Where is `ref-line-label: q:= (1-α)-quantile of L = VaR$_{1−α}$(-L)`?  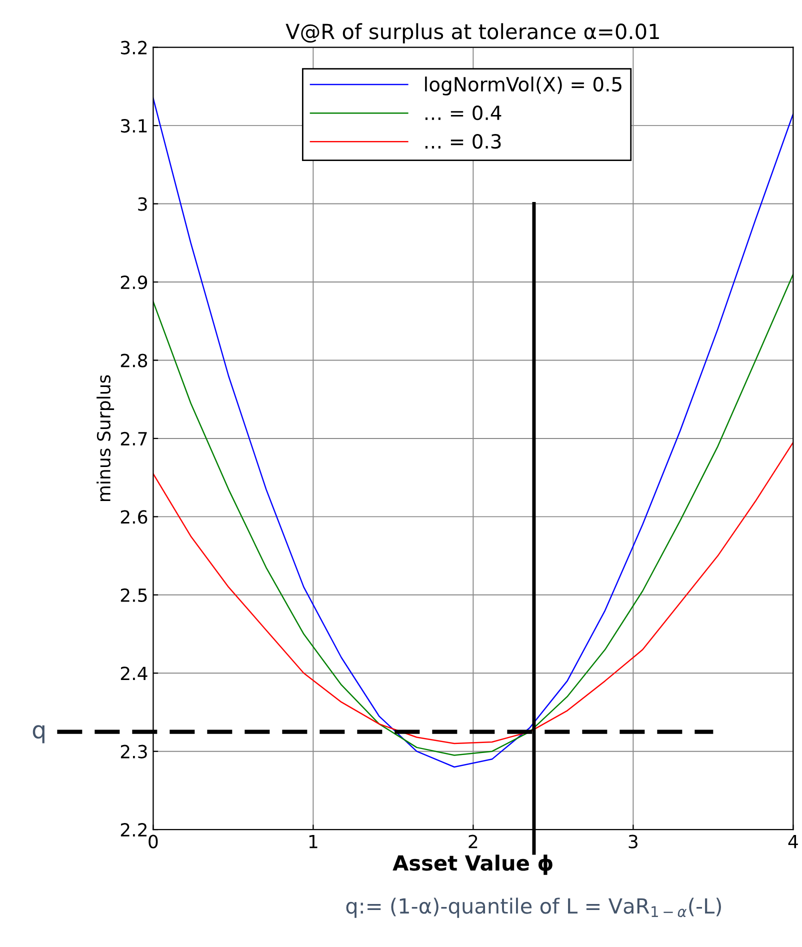
ref-line-label: q:= (1-α)-quantile of L = VaR$_{1−α}$(-L) is located at coordinates (533, 908).